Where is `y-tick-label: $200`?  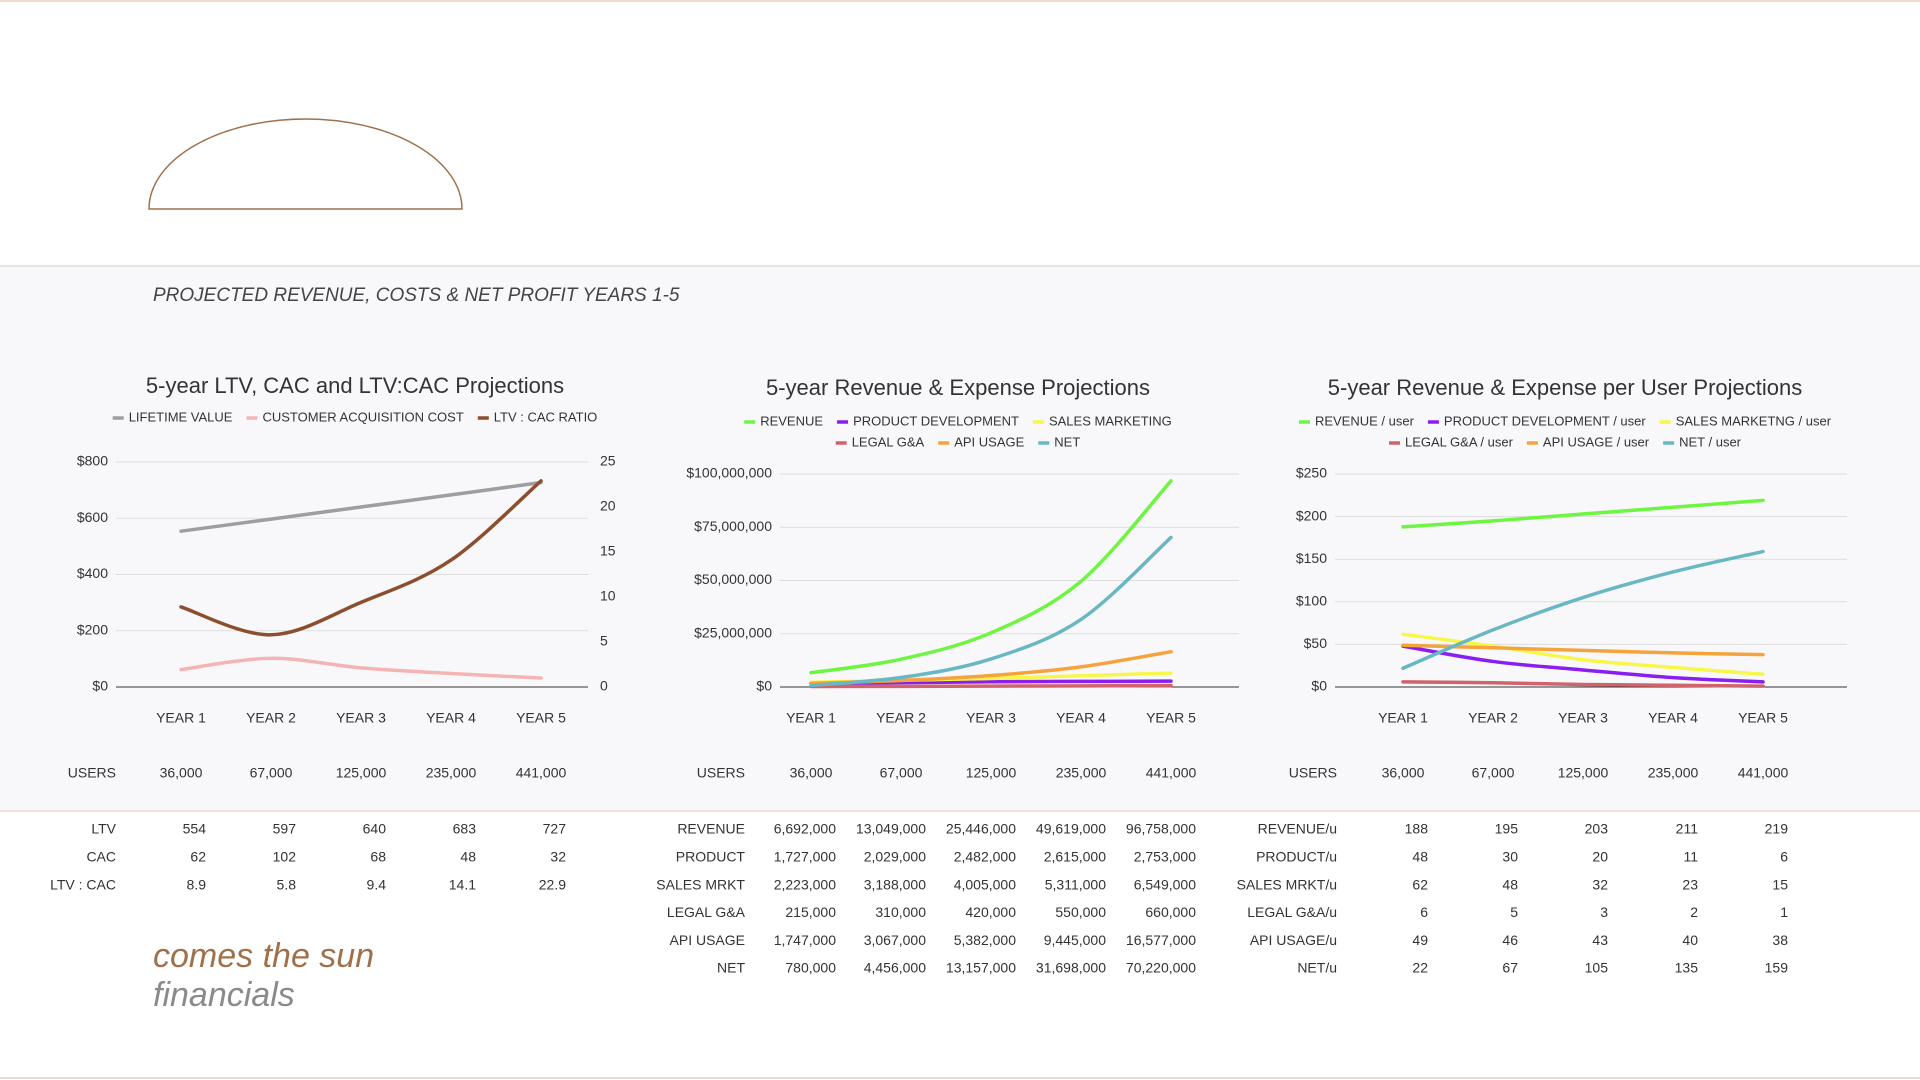
y-tick-label: $200 is located at coordinates (92, 629).